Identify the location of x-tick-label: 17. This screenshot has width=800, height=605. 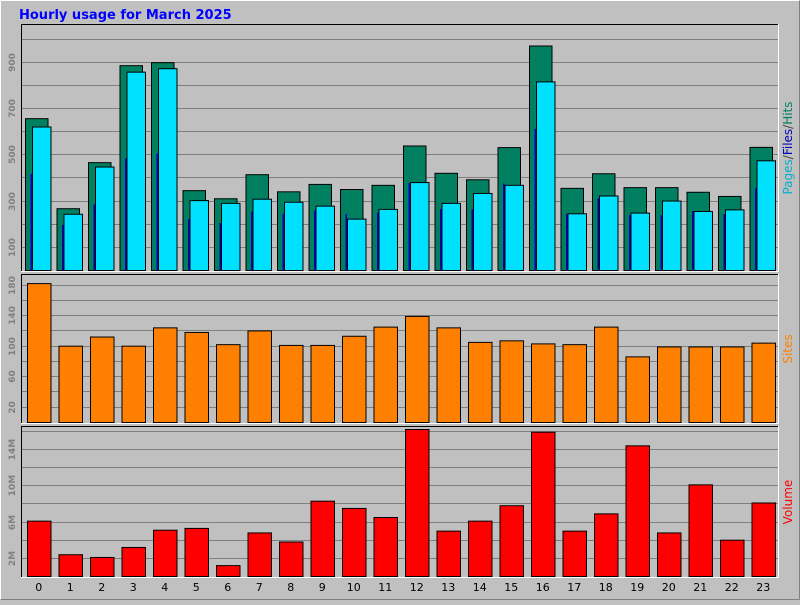
(574, 587).